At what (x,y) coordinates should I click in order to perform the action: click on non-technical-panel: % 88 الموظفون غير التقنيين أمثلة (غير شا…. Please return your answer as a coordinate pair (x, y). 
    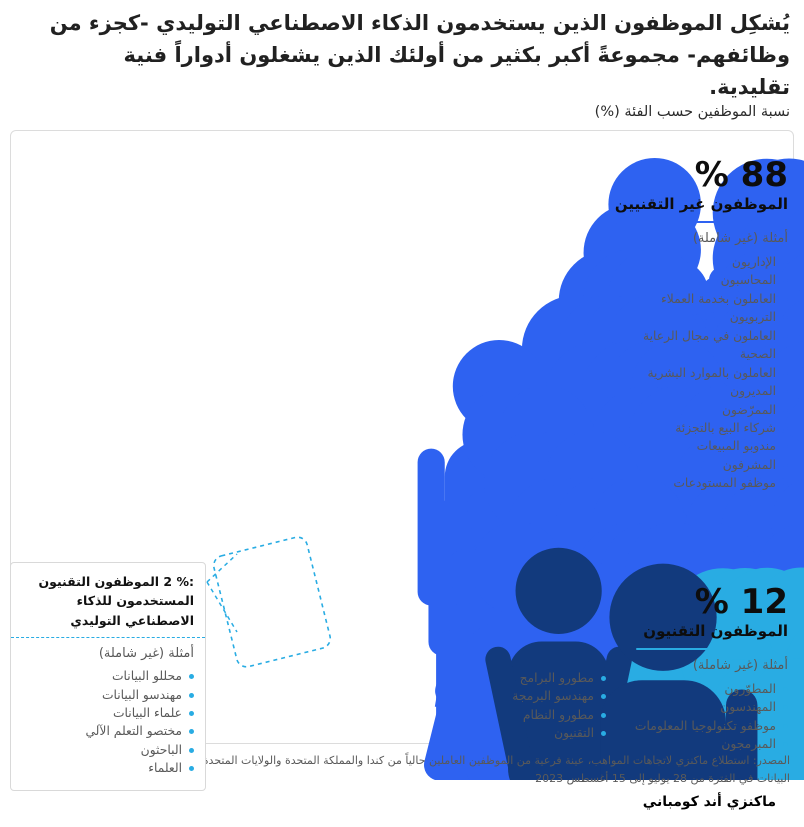
    Looking at the image, I should click on (700, 325).